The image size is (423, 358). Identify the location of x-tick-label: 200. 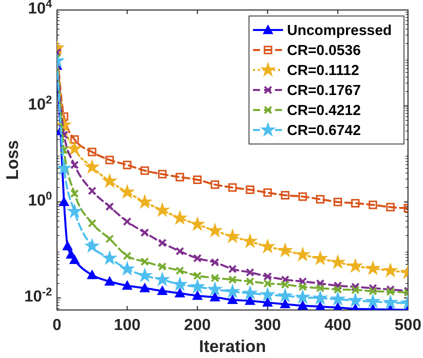
(197, 325).